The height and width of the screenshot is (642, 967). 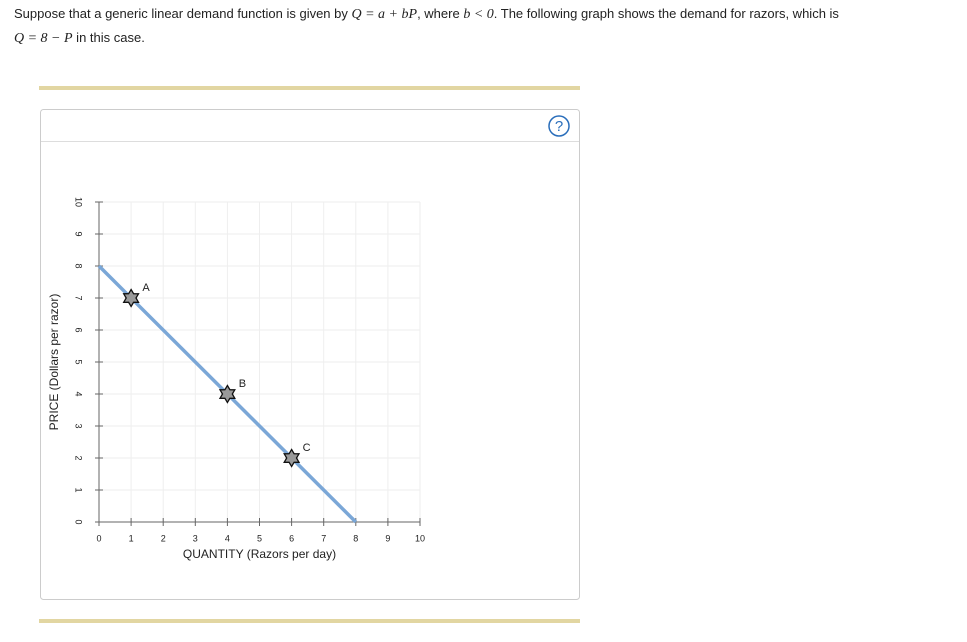 I want to click on x-tick-label: 4, so click(x=227, y=538).